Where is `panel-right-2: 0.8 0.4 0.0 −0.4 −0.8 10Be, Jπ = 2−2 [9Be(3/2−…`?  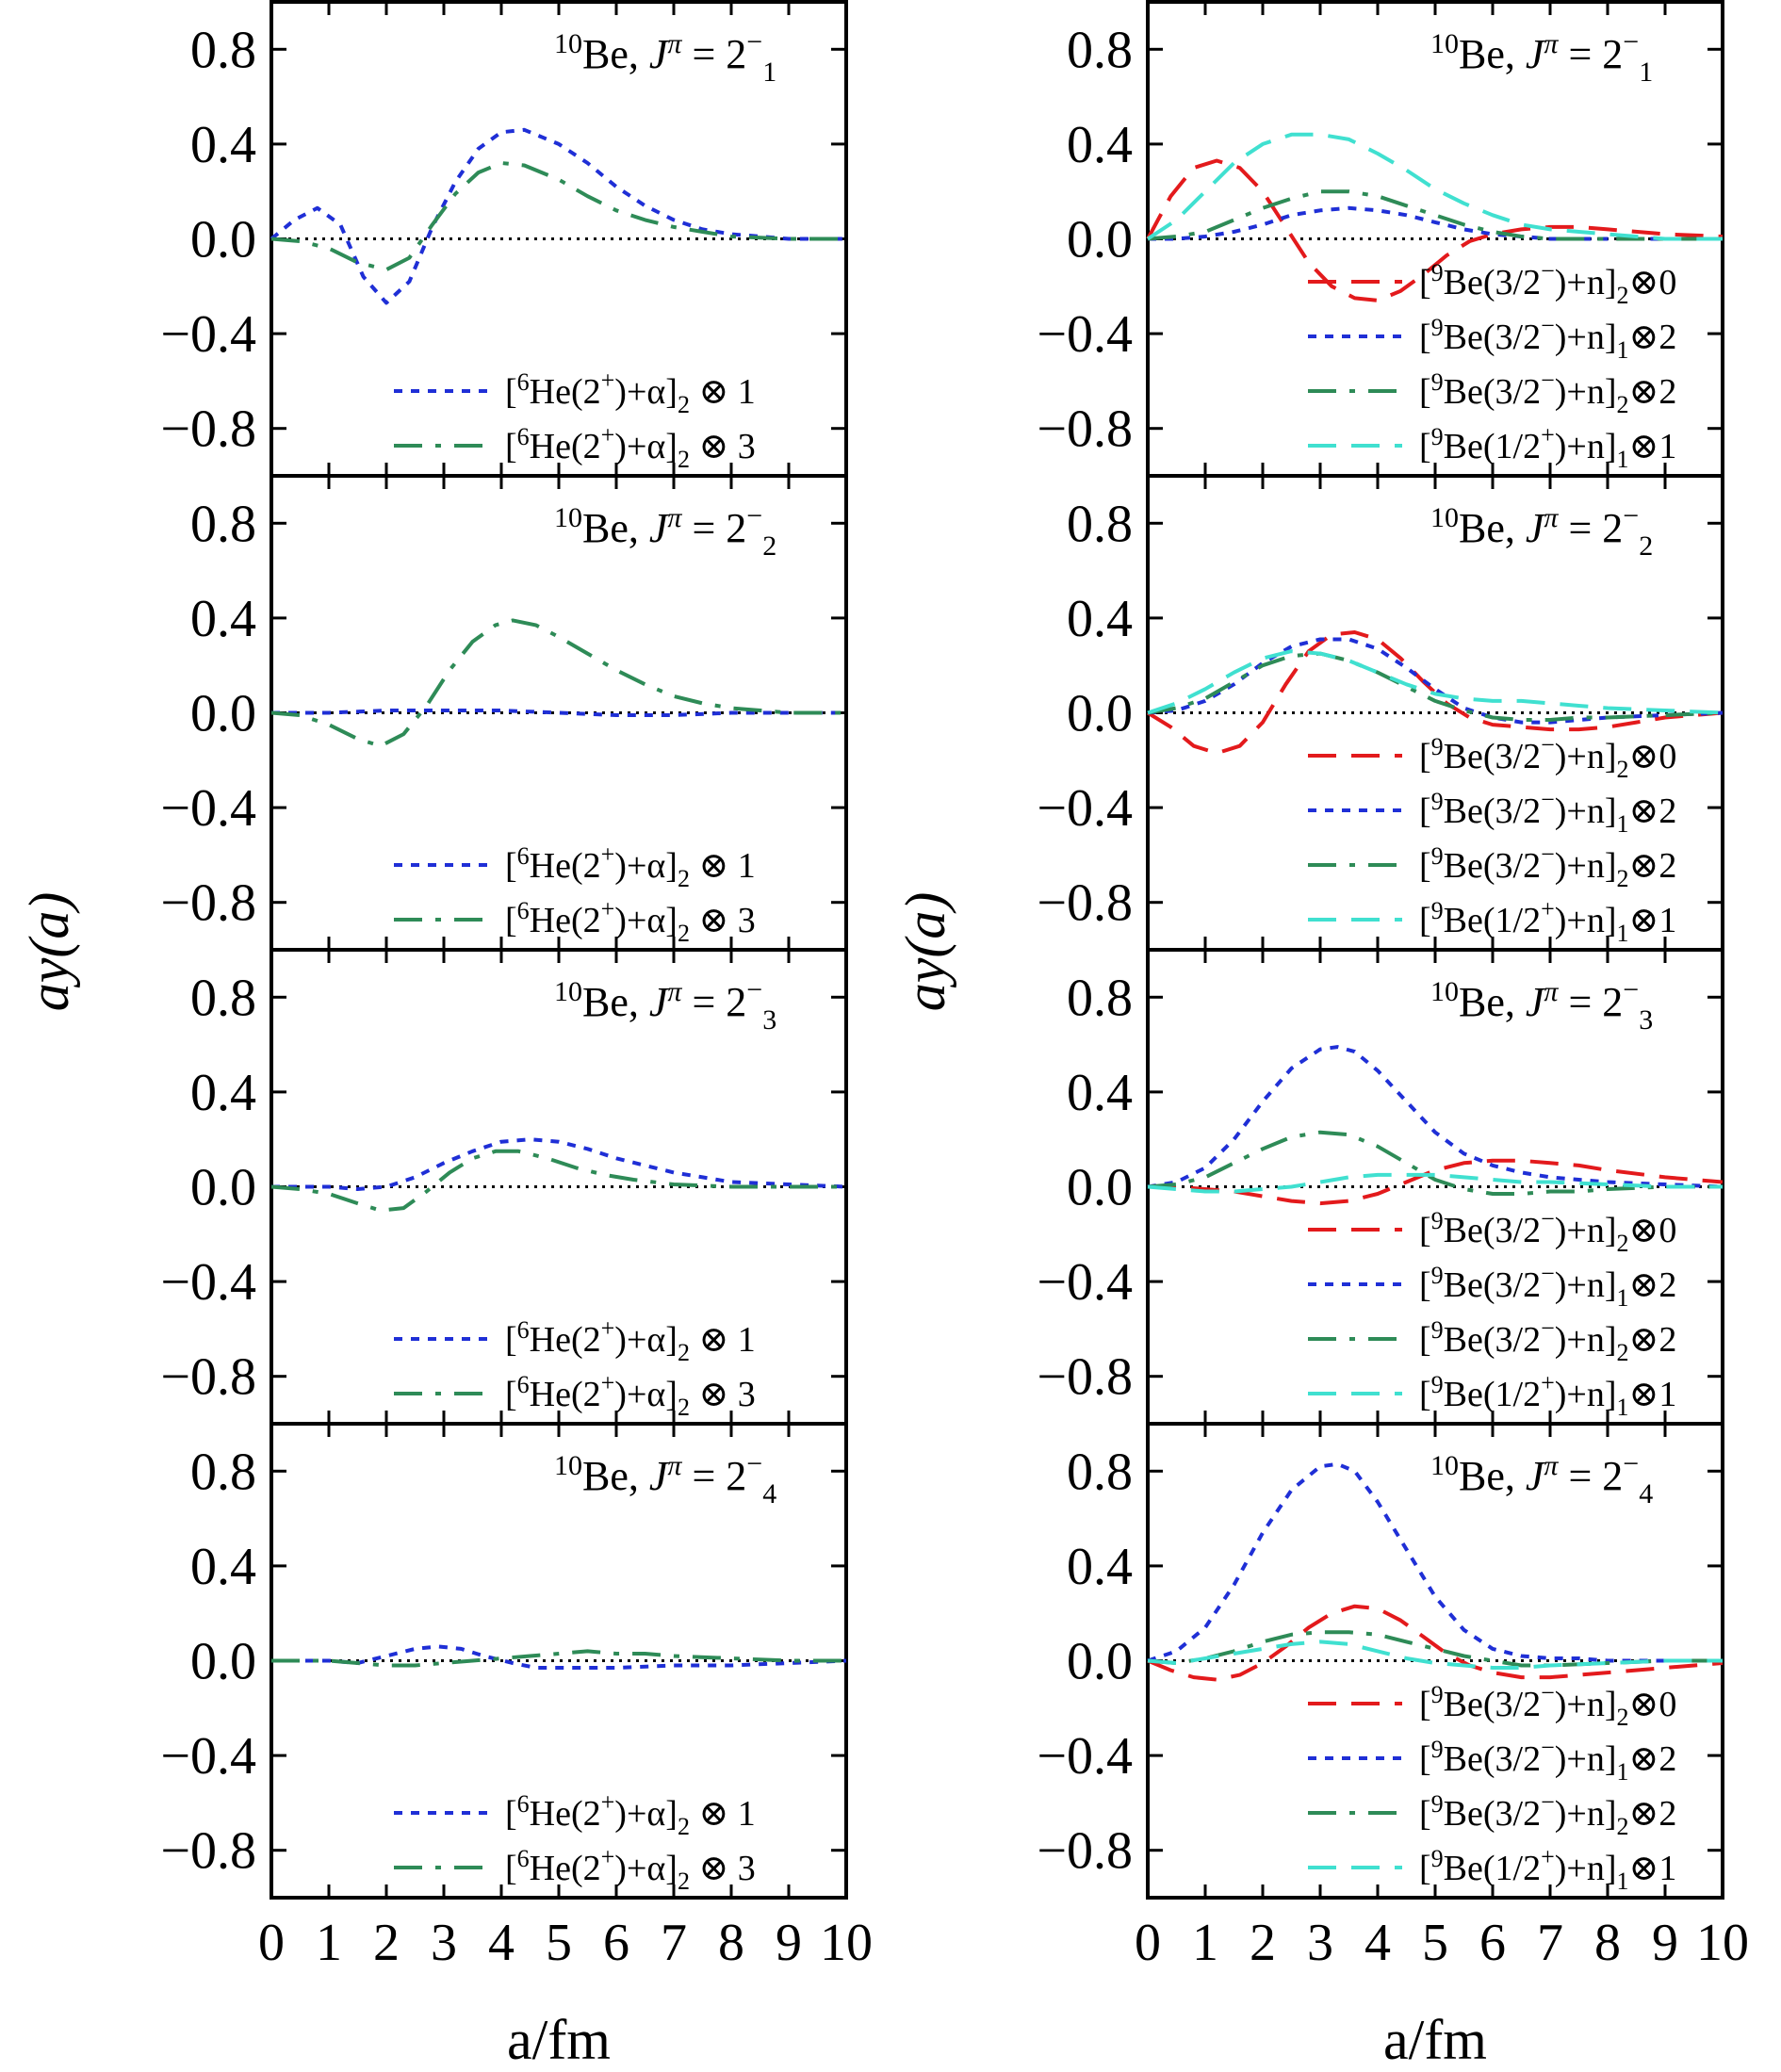
panel-right-2: 0.8 0.4 0.0 −0.4 −0.8 10Be, Jπ = 2−2 [9Be(3/2−… is located at coordinates (1380, 713).